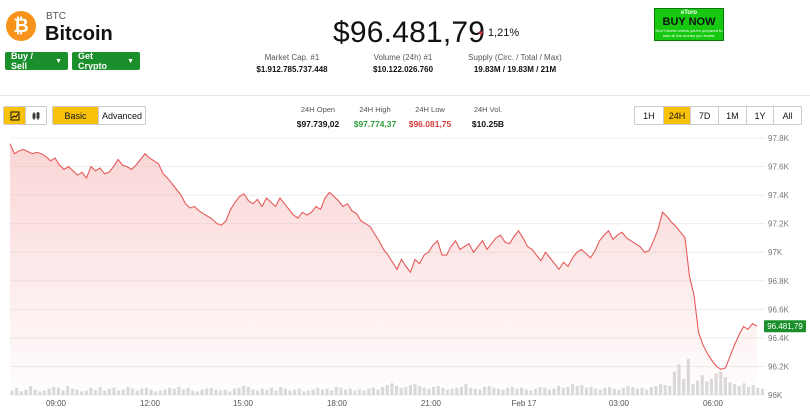 The height and width of the screenshot is (415, 810). Describe the element at coordinates (405, 95) in the screenshot. I see `header-divider` at that location.